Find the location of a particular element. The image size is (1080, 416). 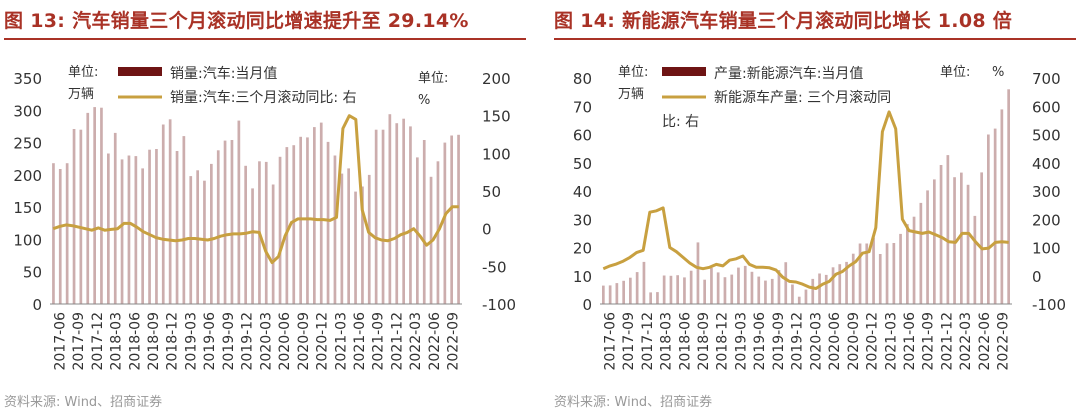

y-tick-label: 150 is located at coordinates (27, 208).